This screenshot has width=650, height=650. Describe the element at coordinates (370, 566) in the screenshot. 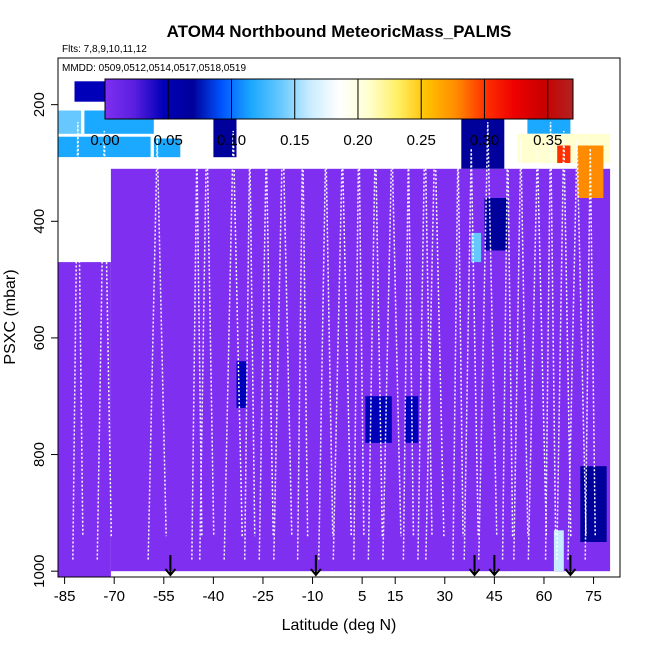

I see `arrow-markers` at that location.